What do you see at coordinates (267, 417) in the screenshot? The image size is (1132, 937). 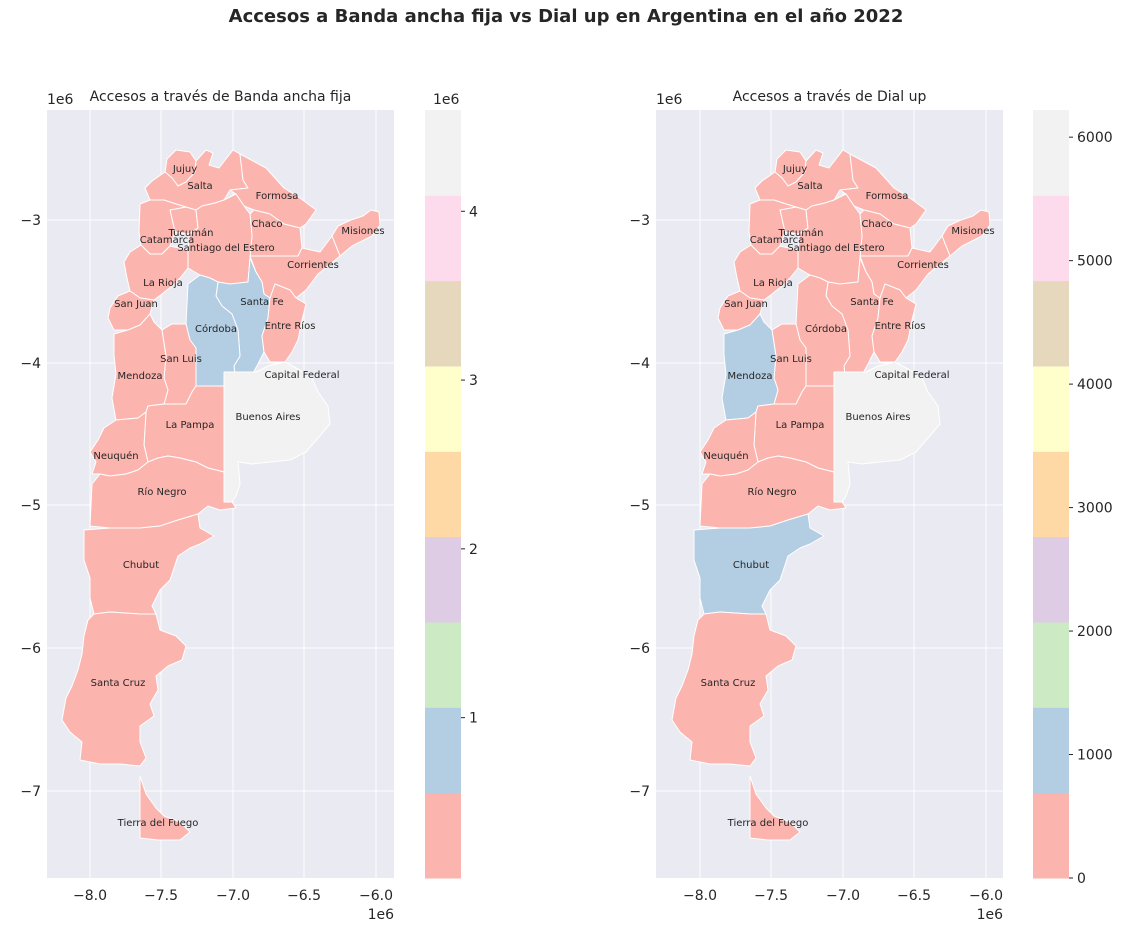 I see `province-label-buenos-aires: Buenos Aires` at bounding box center [267, 417].